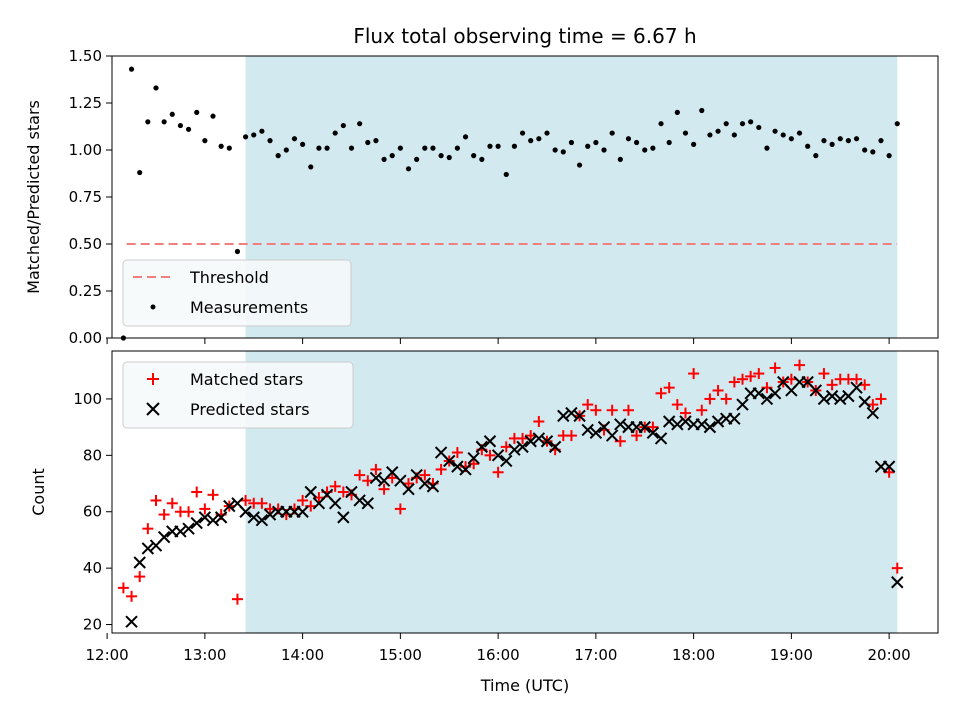 The width and height of the screenshot is (960, 725). I want to click on top-y-tick-label: 1.00, so click(85, 150).